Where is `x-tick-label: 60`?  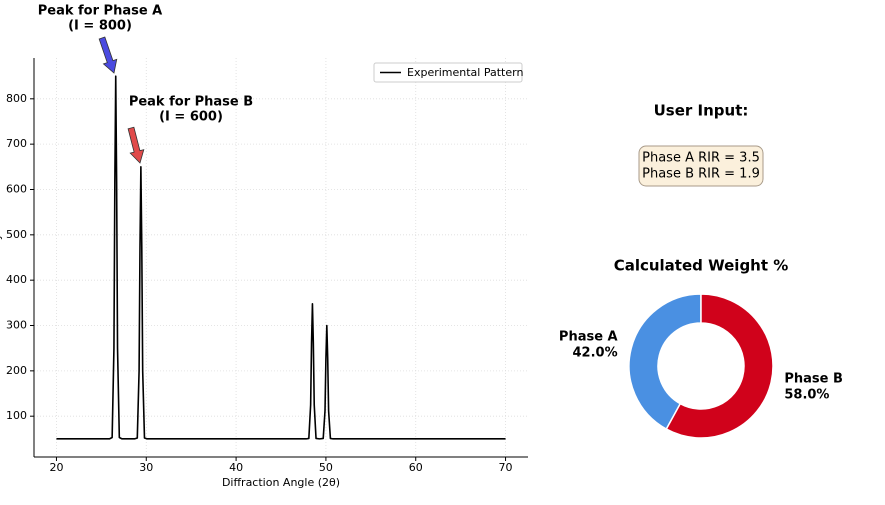 x-tick-label: 60 is located at coordinates (416, 467).